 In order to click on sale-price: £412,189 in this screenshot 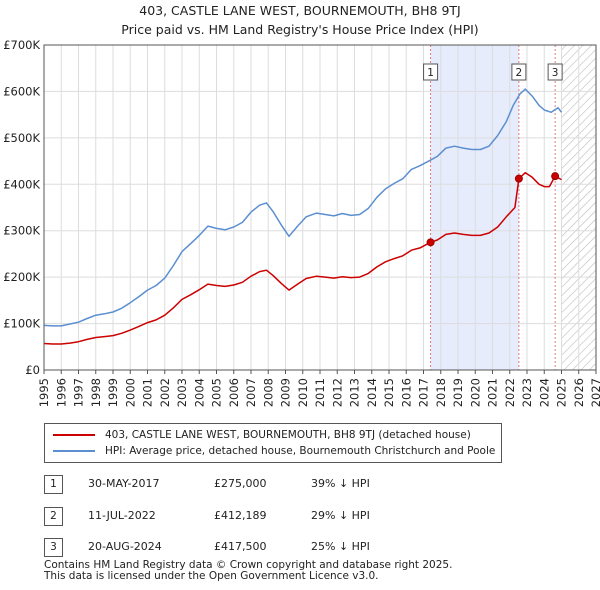, I will do `click(240, 515)`.